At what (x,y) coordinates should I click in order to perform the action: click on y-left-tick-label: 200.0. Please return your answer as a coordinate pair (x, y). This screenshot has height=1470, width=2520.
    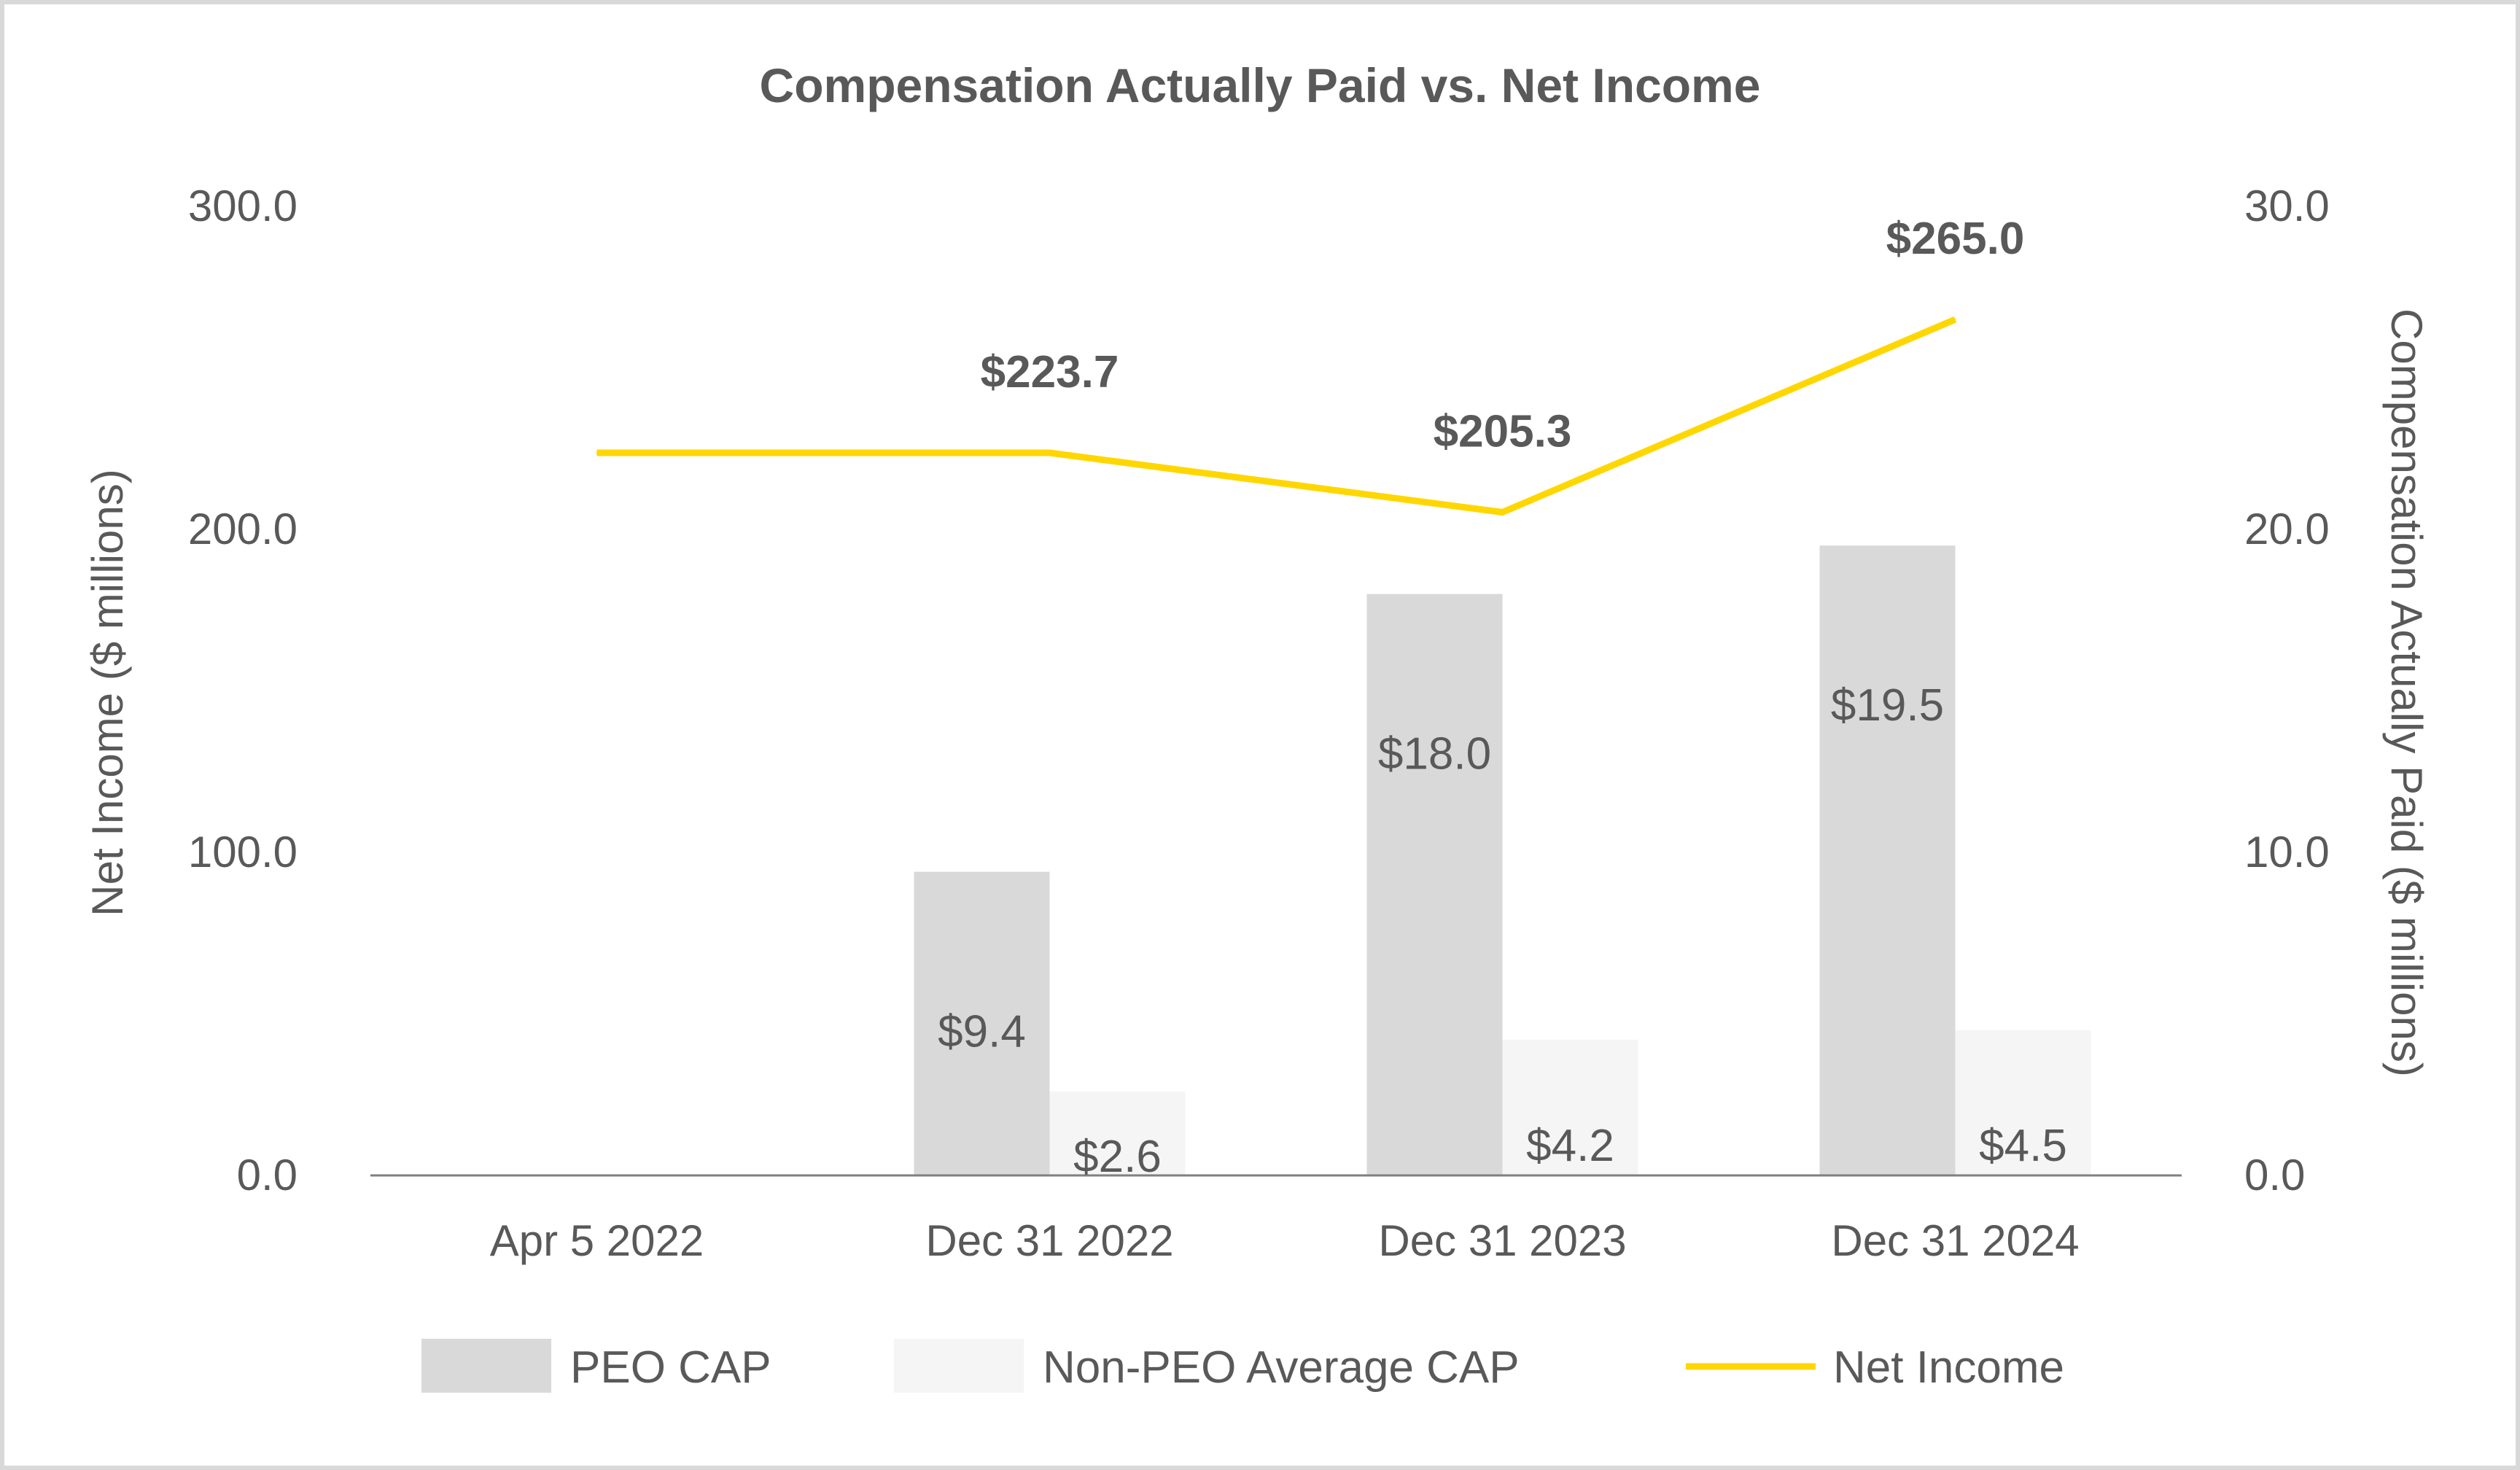
    Looking at the image, I should click on (243, 529).